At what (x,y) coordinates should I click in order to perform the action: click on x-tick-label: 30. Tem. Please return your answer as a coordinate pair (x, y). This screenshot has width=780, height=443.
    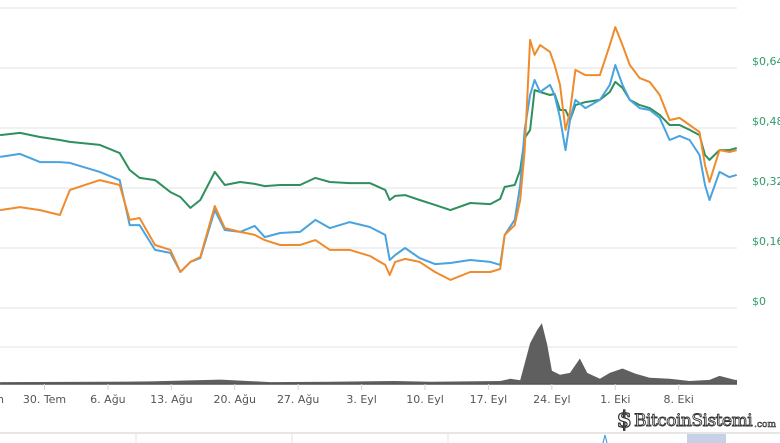
    Looking at the image, I should click on (44, 399).